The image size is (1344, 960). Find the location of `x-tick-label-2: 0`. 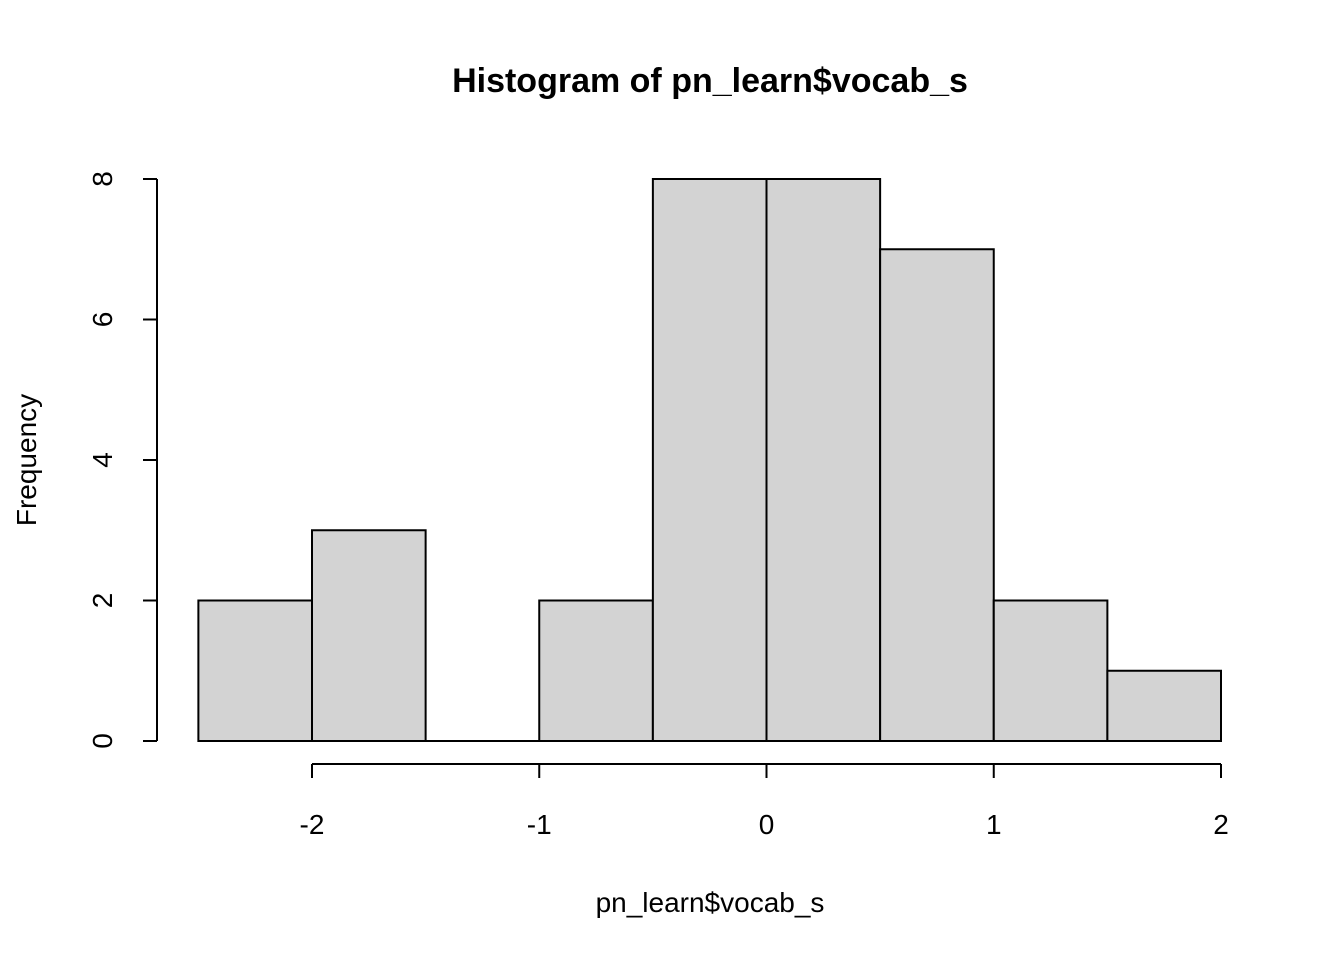

x-tick-label-2: 0 is located at coordinates (767, 824).